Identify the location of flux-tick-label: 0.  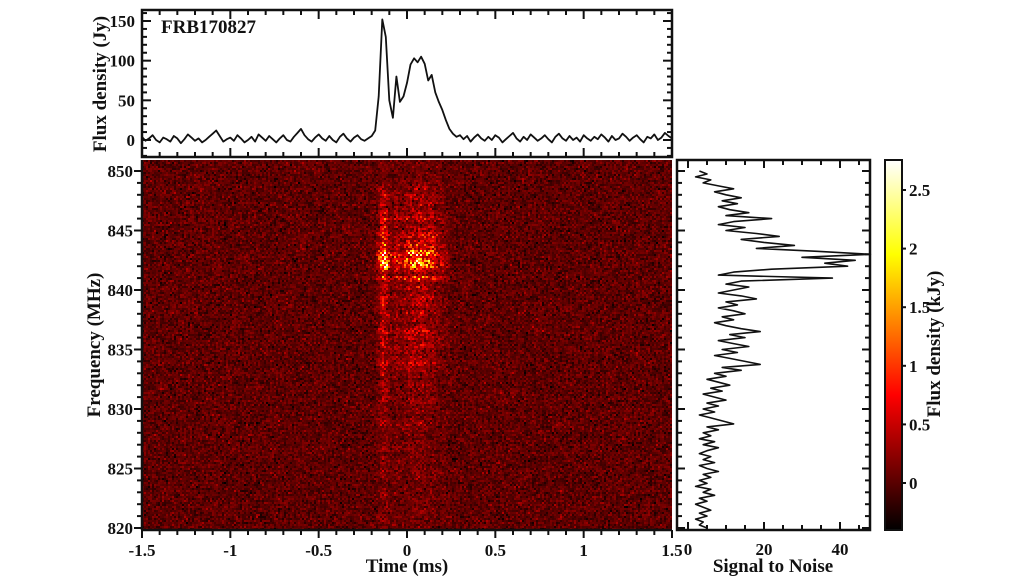
(131, 140).